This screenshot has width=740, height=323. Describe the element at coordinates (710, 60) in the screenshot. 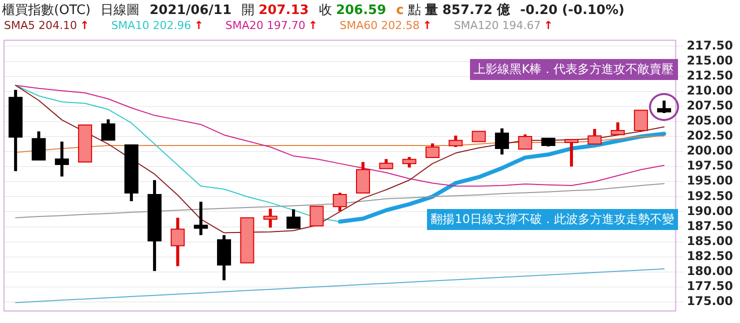

I see `y-tick-label: 215.00` at that location.